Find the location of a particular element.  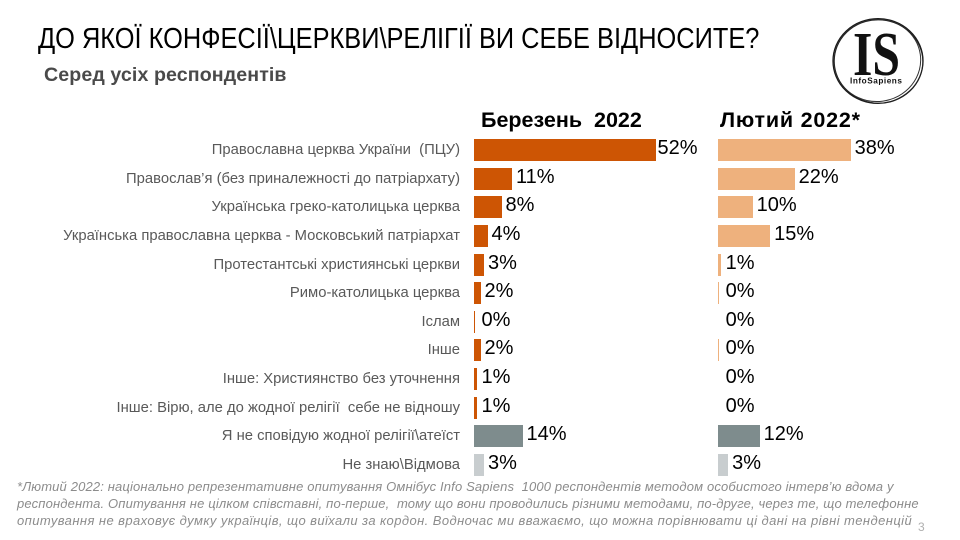

svg-text: InfoSapiens is located at coordinates (876, 81).